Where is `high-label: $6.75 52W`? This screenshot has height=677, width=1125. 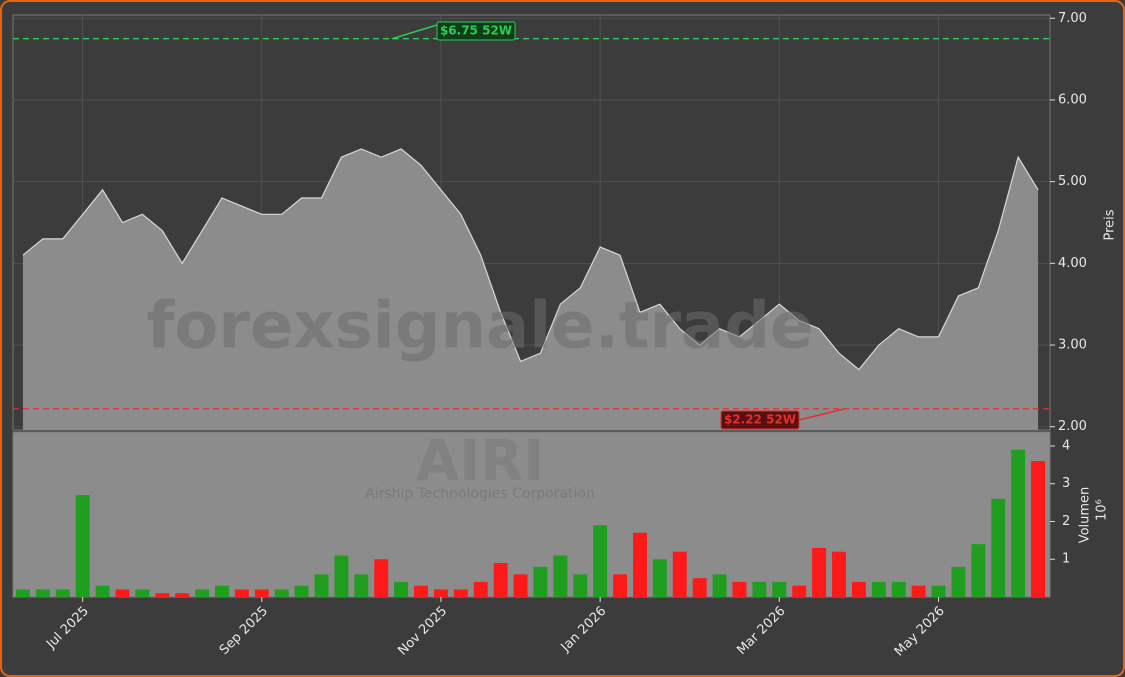 high-label: $6.75 52W is located at coordinates (476, 31).